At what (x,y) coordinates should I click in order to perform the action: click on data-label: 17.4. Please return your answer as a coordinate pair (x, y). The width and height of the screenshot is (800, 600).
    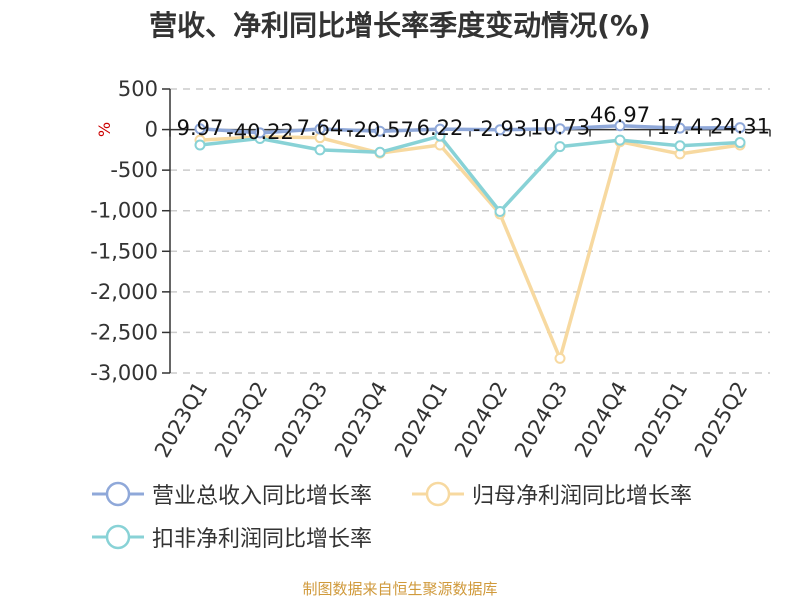
    Looking at the image, I should click on (680, 127).